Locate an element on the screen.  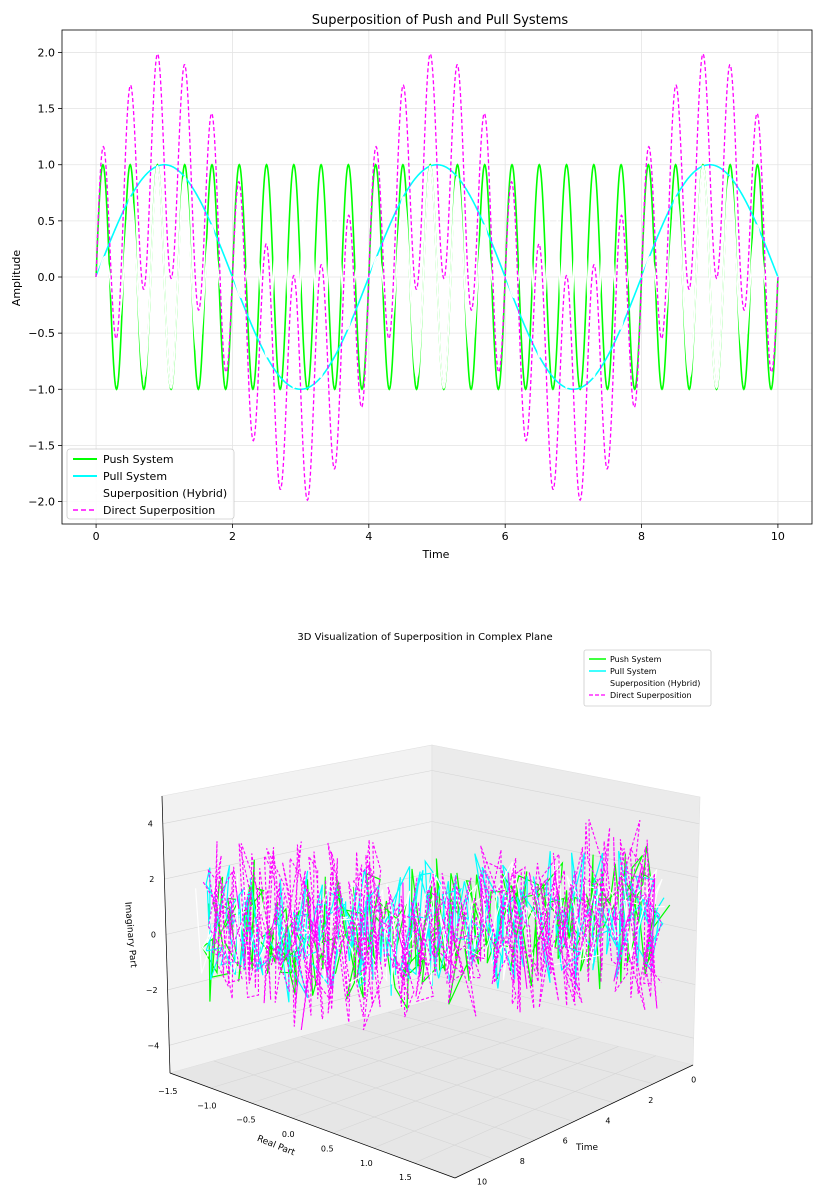
y-axis-label-2d: Amplitude is located at coordinates (16, 278).